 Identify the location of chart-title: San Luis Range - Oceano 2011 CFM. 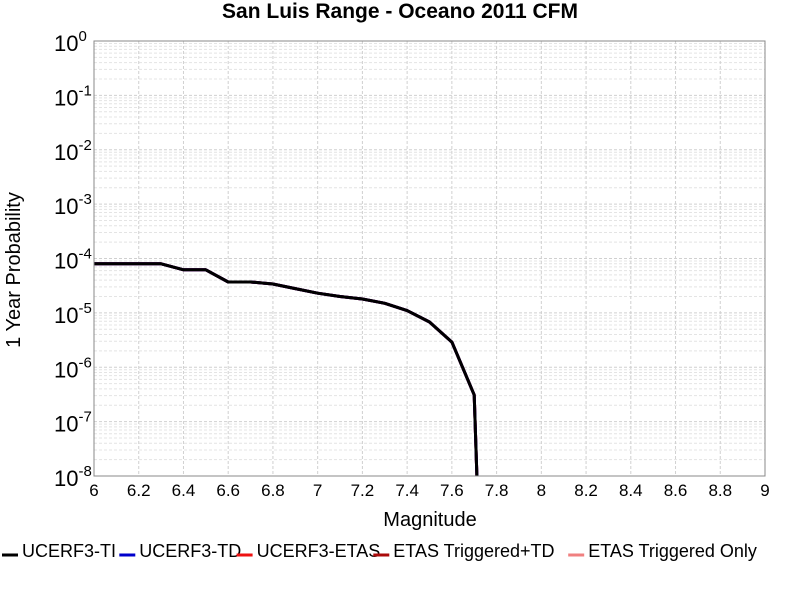
(400, 11).